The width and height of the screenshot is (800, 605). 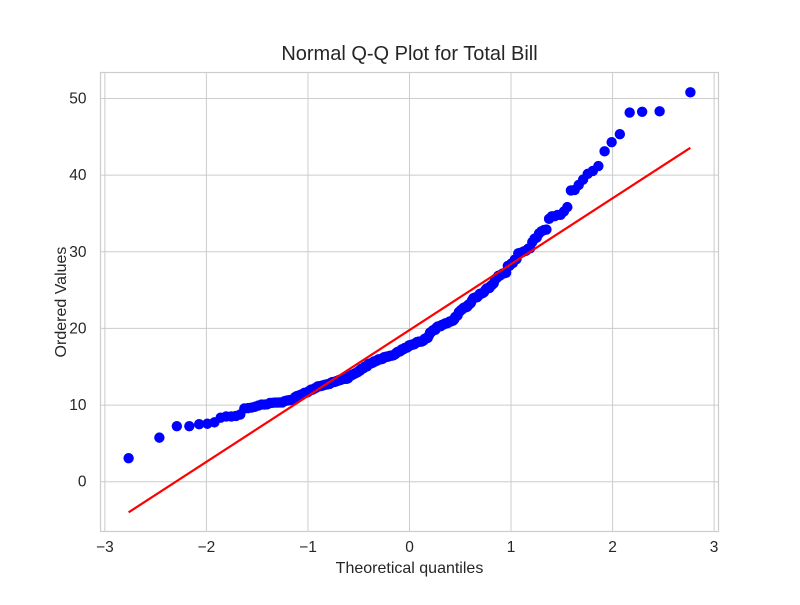 I want to click on y-axis-label: Ordered Values, so click(x=61, y=302).